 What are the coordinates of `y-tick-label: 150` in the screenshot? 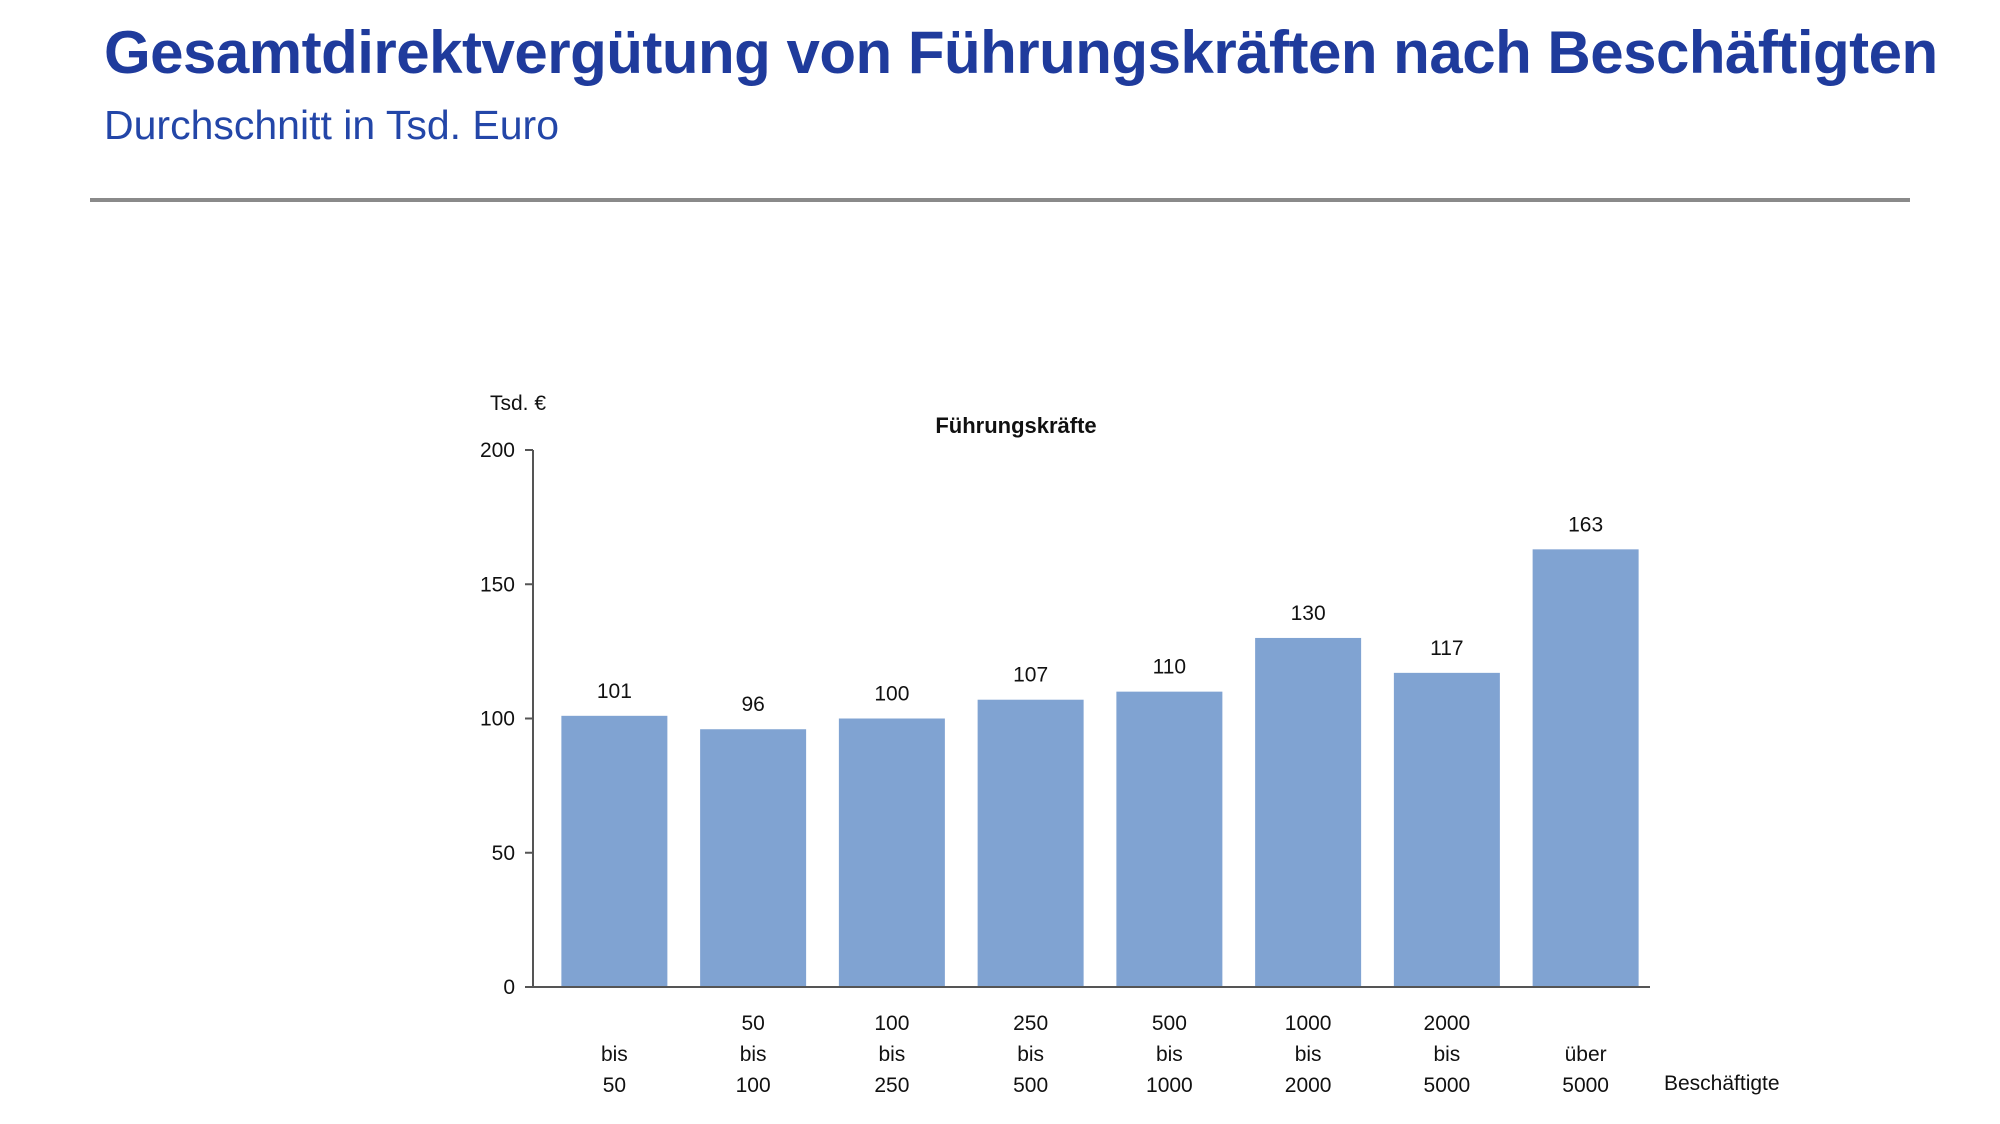 It's located at (497, 584).